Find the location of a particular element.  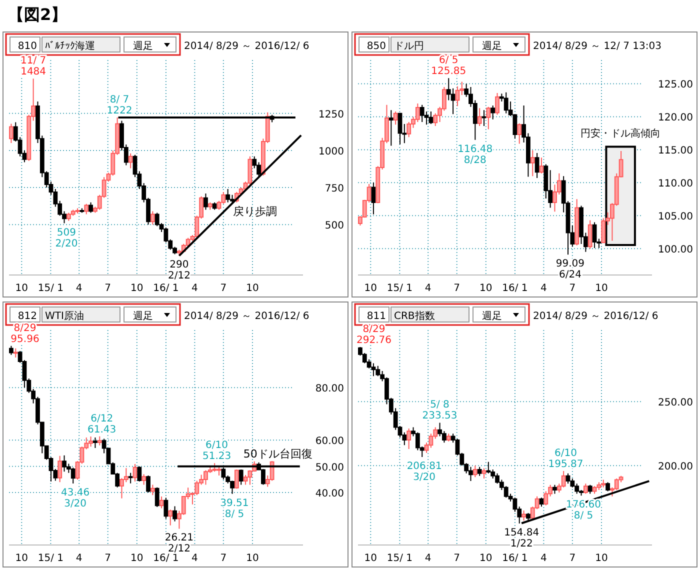

annotation: 5/ 8 233.53 is located at coordinates (440, 411).